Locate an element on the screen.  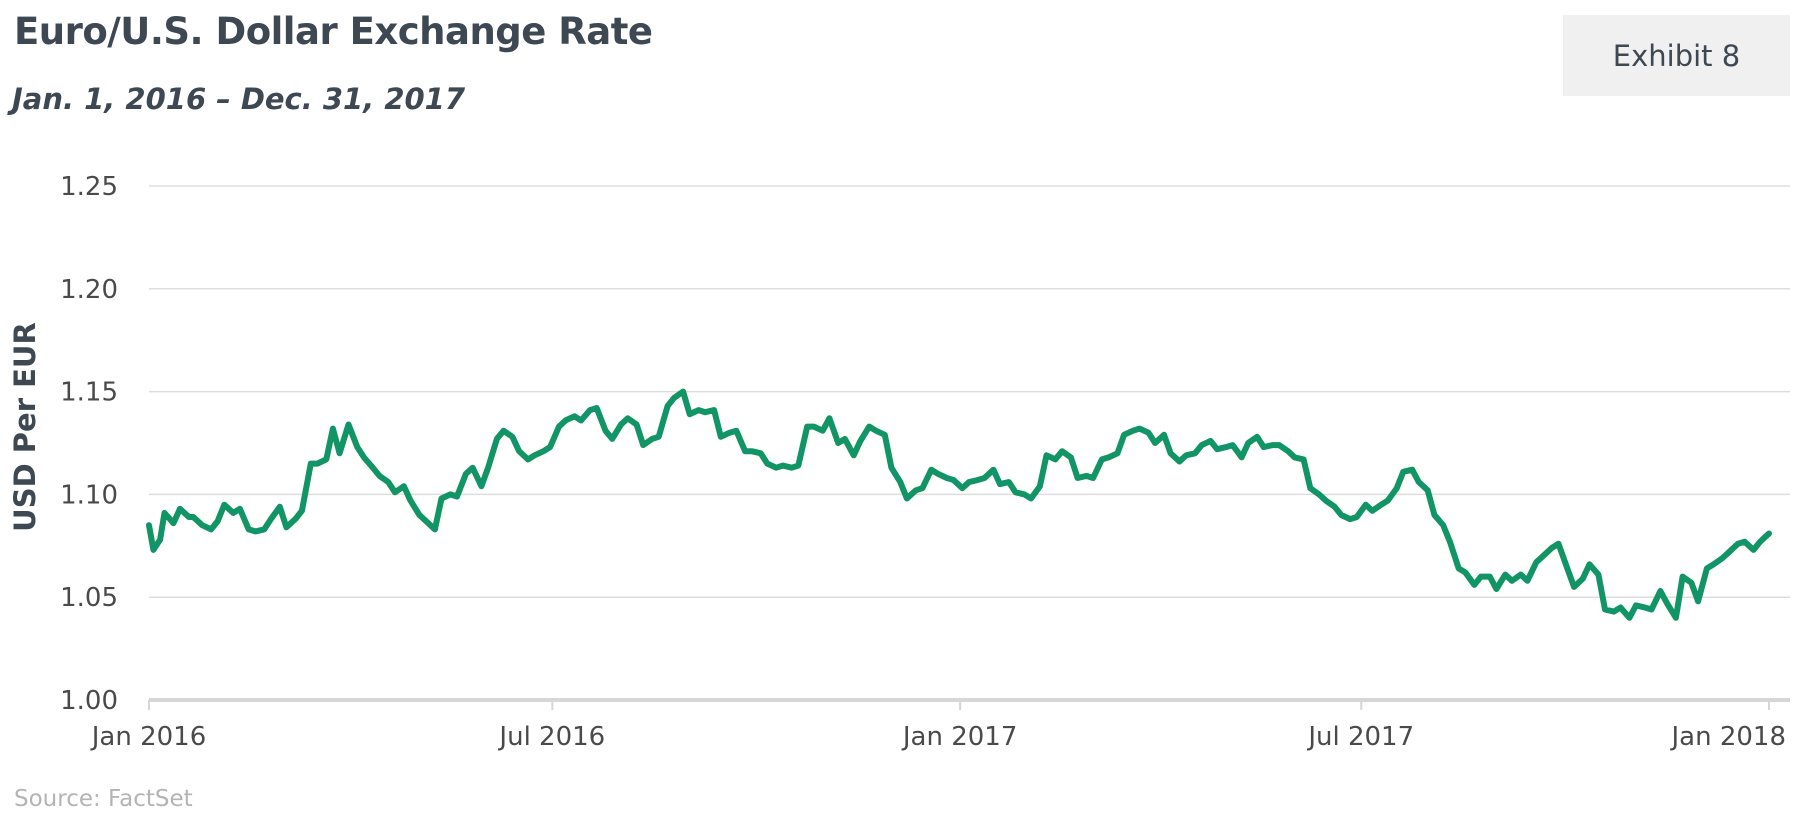
source-note: Source: FactSet is located at coordinates (103, 799).